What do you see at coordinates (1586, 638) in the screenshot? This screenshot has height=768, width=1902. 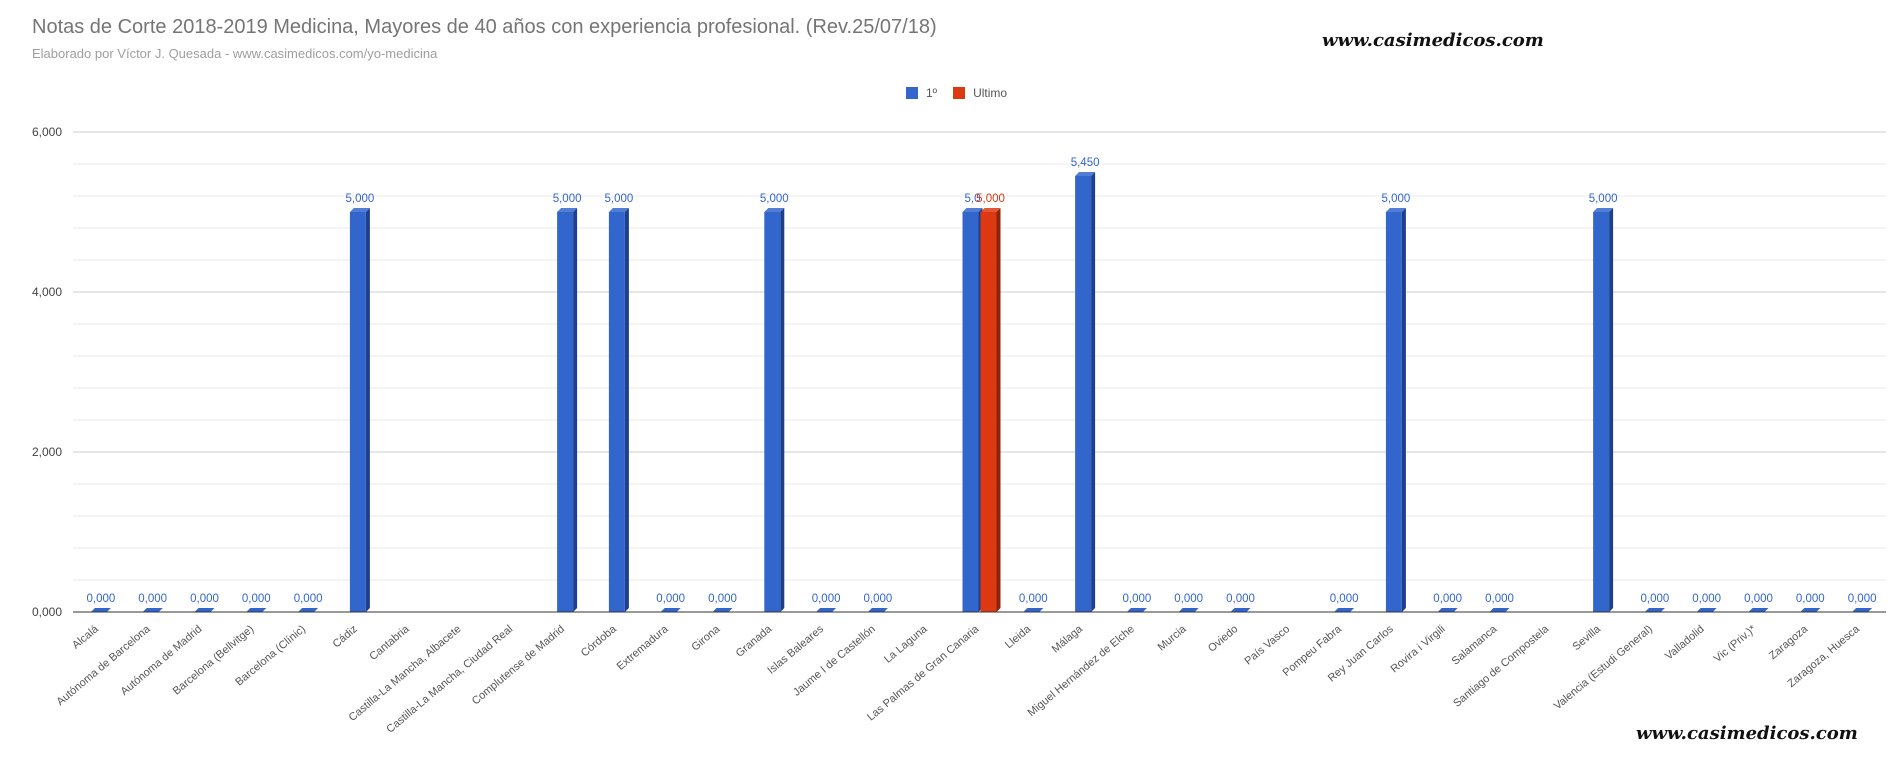 I see `x-tick-label: Sevilla` at bounding box center [1586, 638].